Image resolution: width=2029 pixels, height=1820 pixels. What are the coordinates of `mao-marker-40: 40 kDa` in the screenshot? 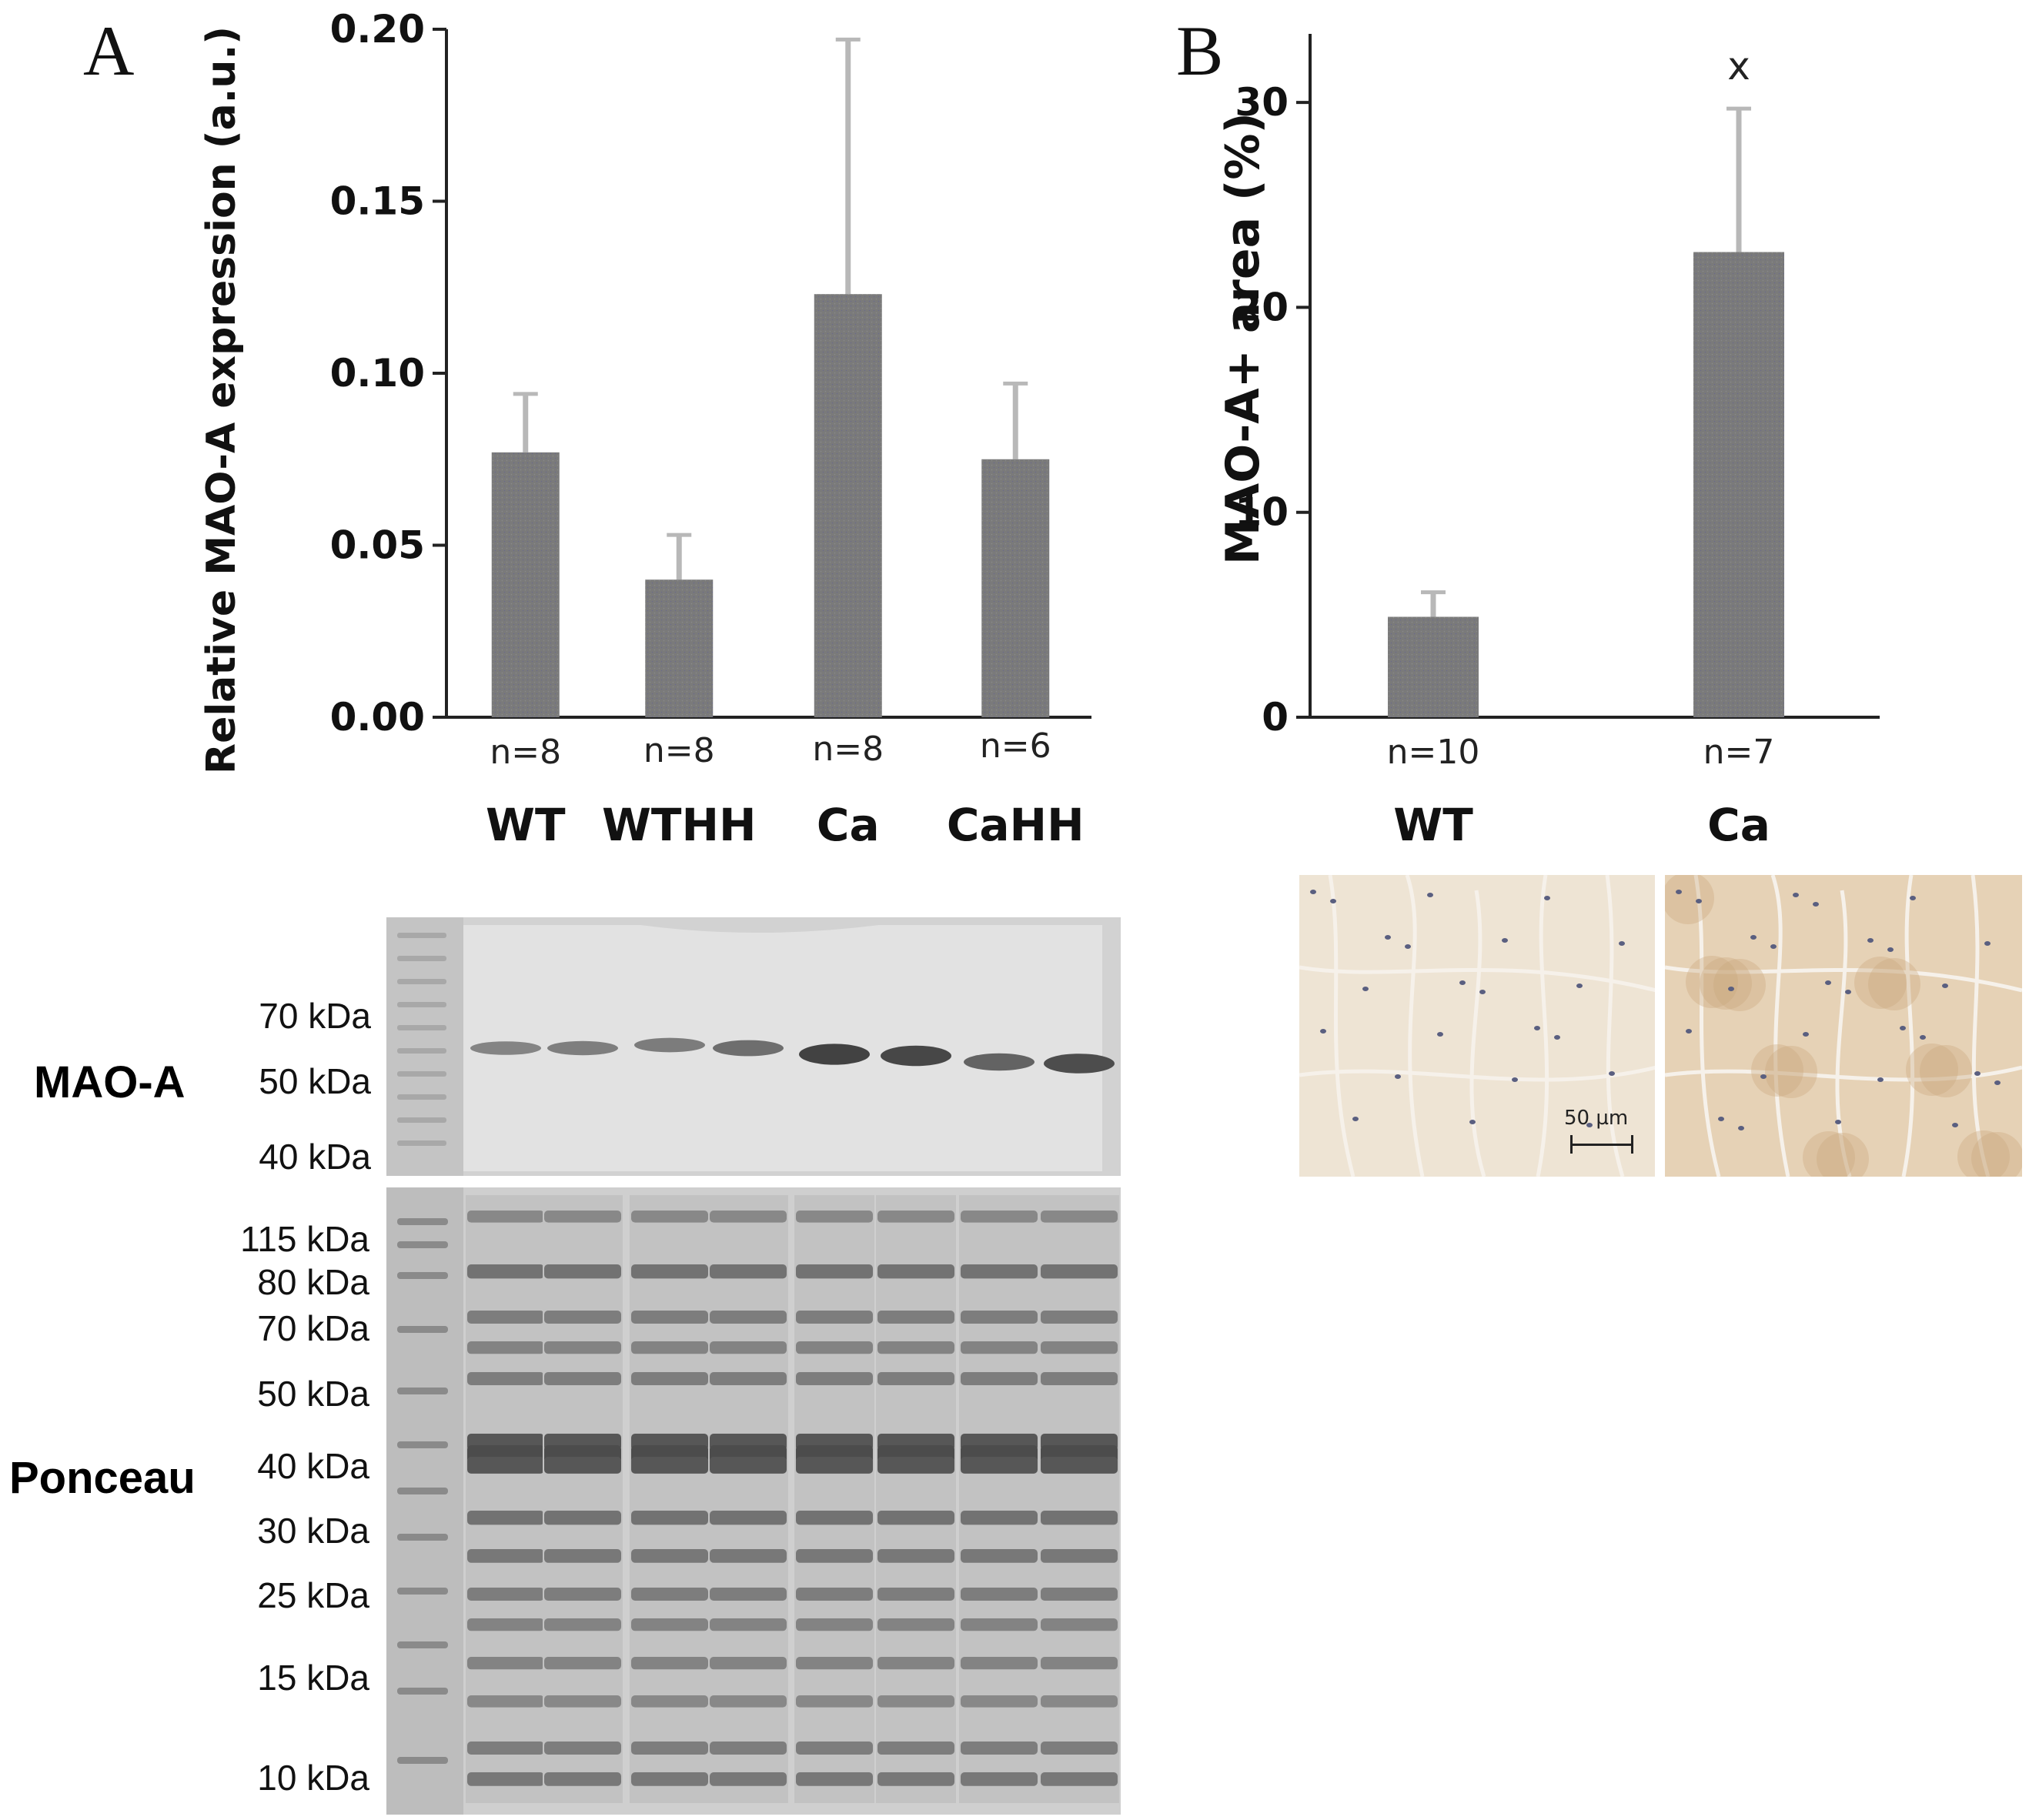 It's located at (315, 1157).